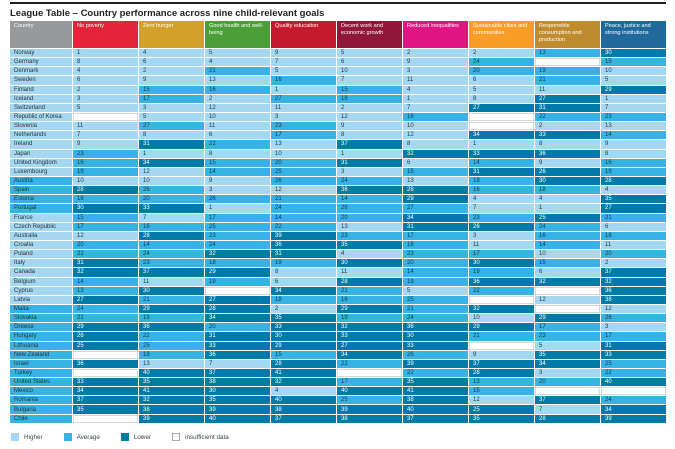 The width and height of the screenshot is (675, 449). Describe the element at coordinates (41, 107) in the screenshot. I see `country-cell: Switzerland` at that location.